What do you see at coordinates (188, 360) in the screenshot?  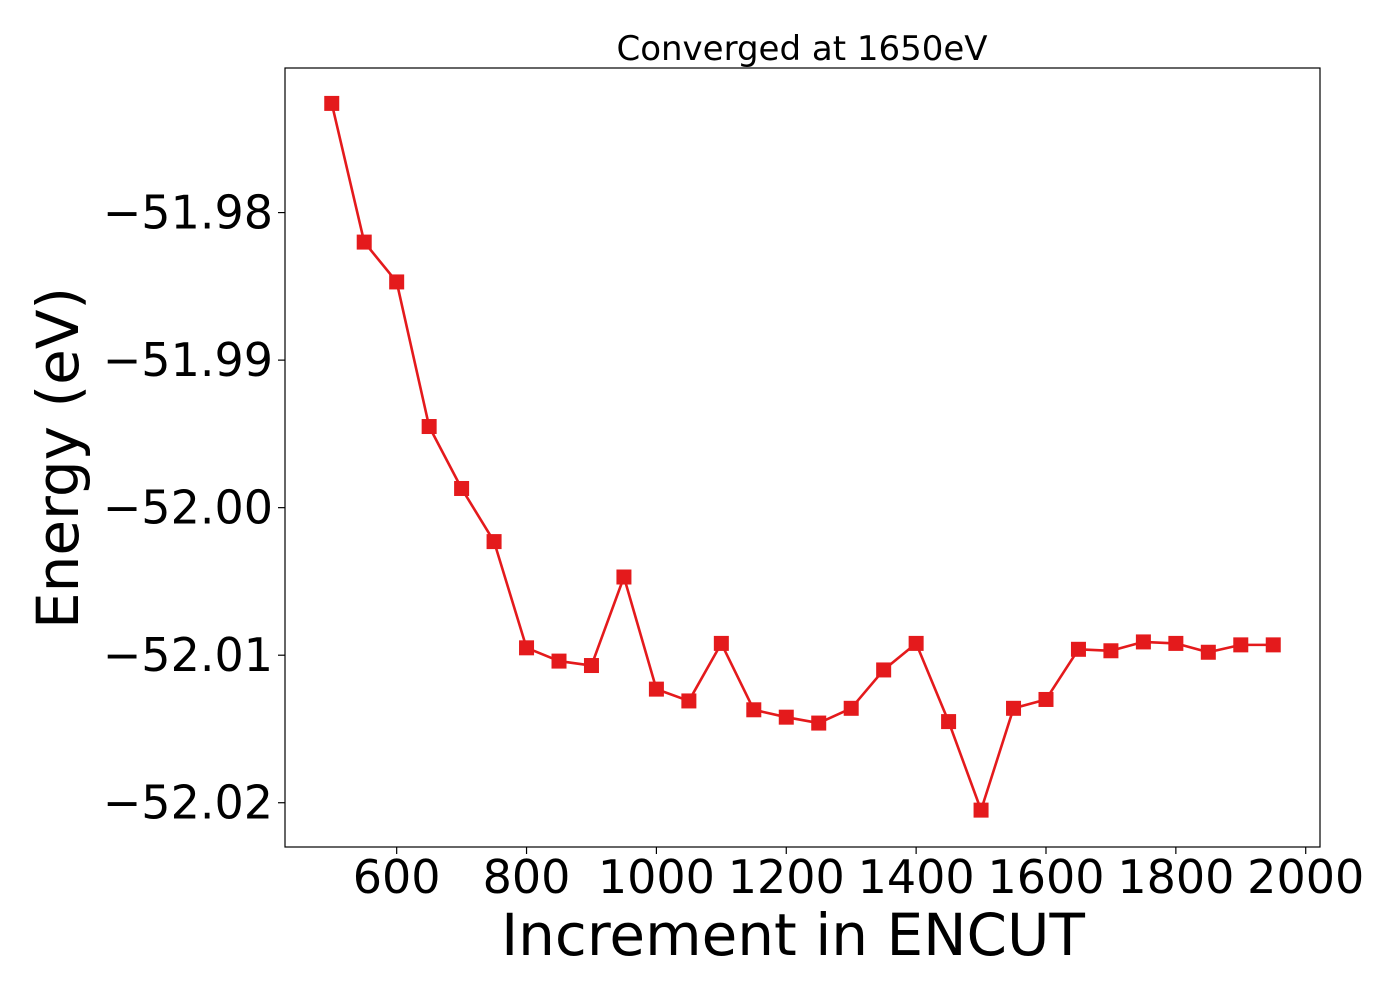 I see `y-tick-label: −51.99` at bounding box center [188, 360].